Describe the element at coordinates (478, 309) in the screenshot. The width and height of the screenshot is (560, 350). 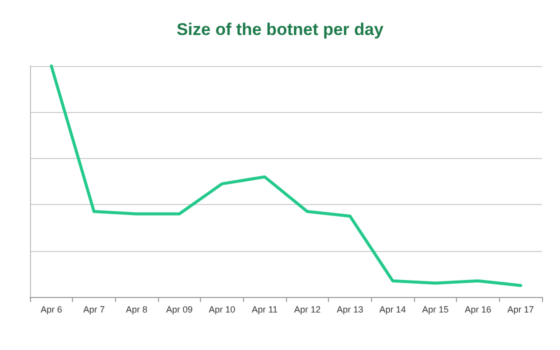
I see `x-tick-label: Apr 16` at that location.